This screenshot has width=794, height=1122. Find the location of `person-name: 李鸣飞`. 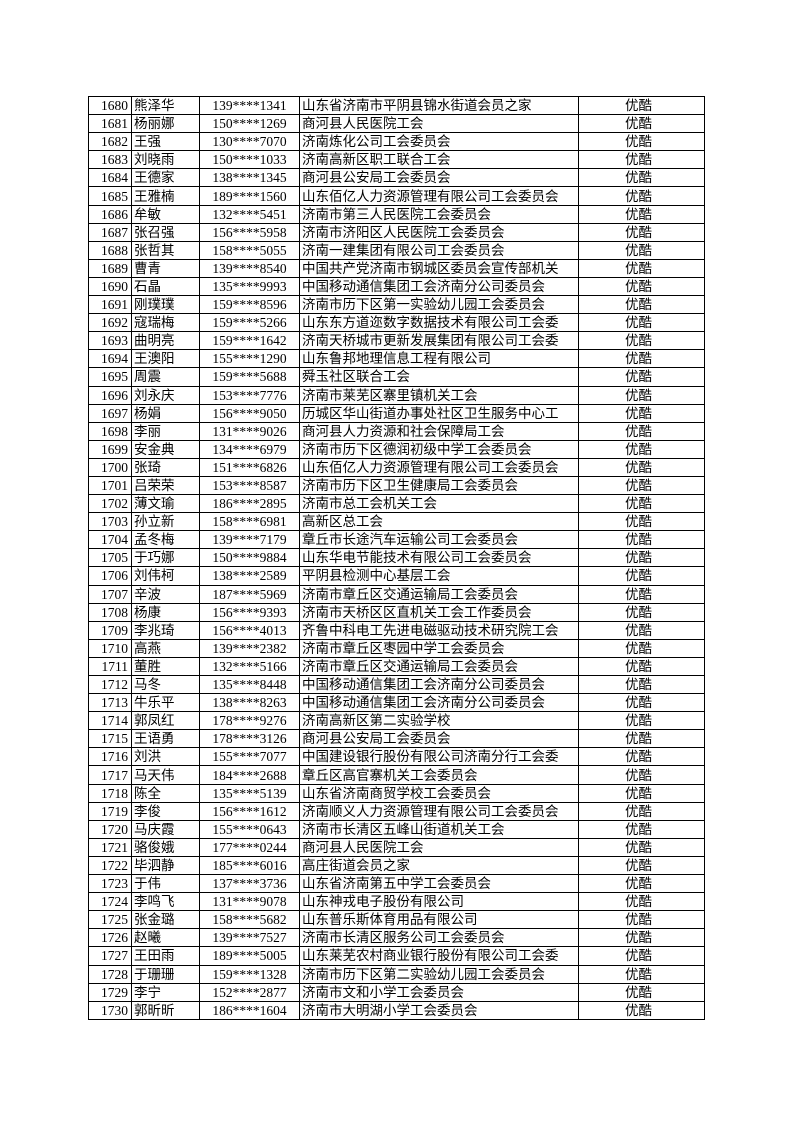

person-name: 李鸣飞 is located at coordinates (165, 902).